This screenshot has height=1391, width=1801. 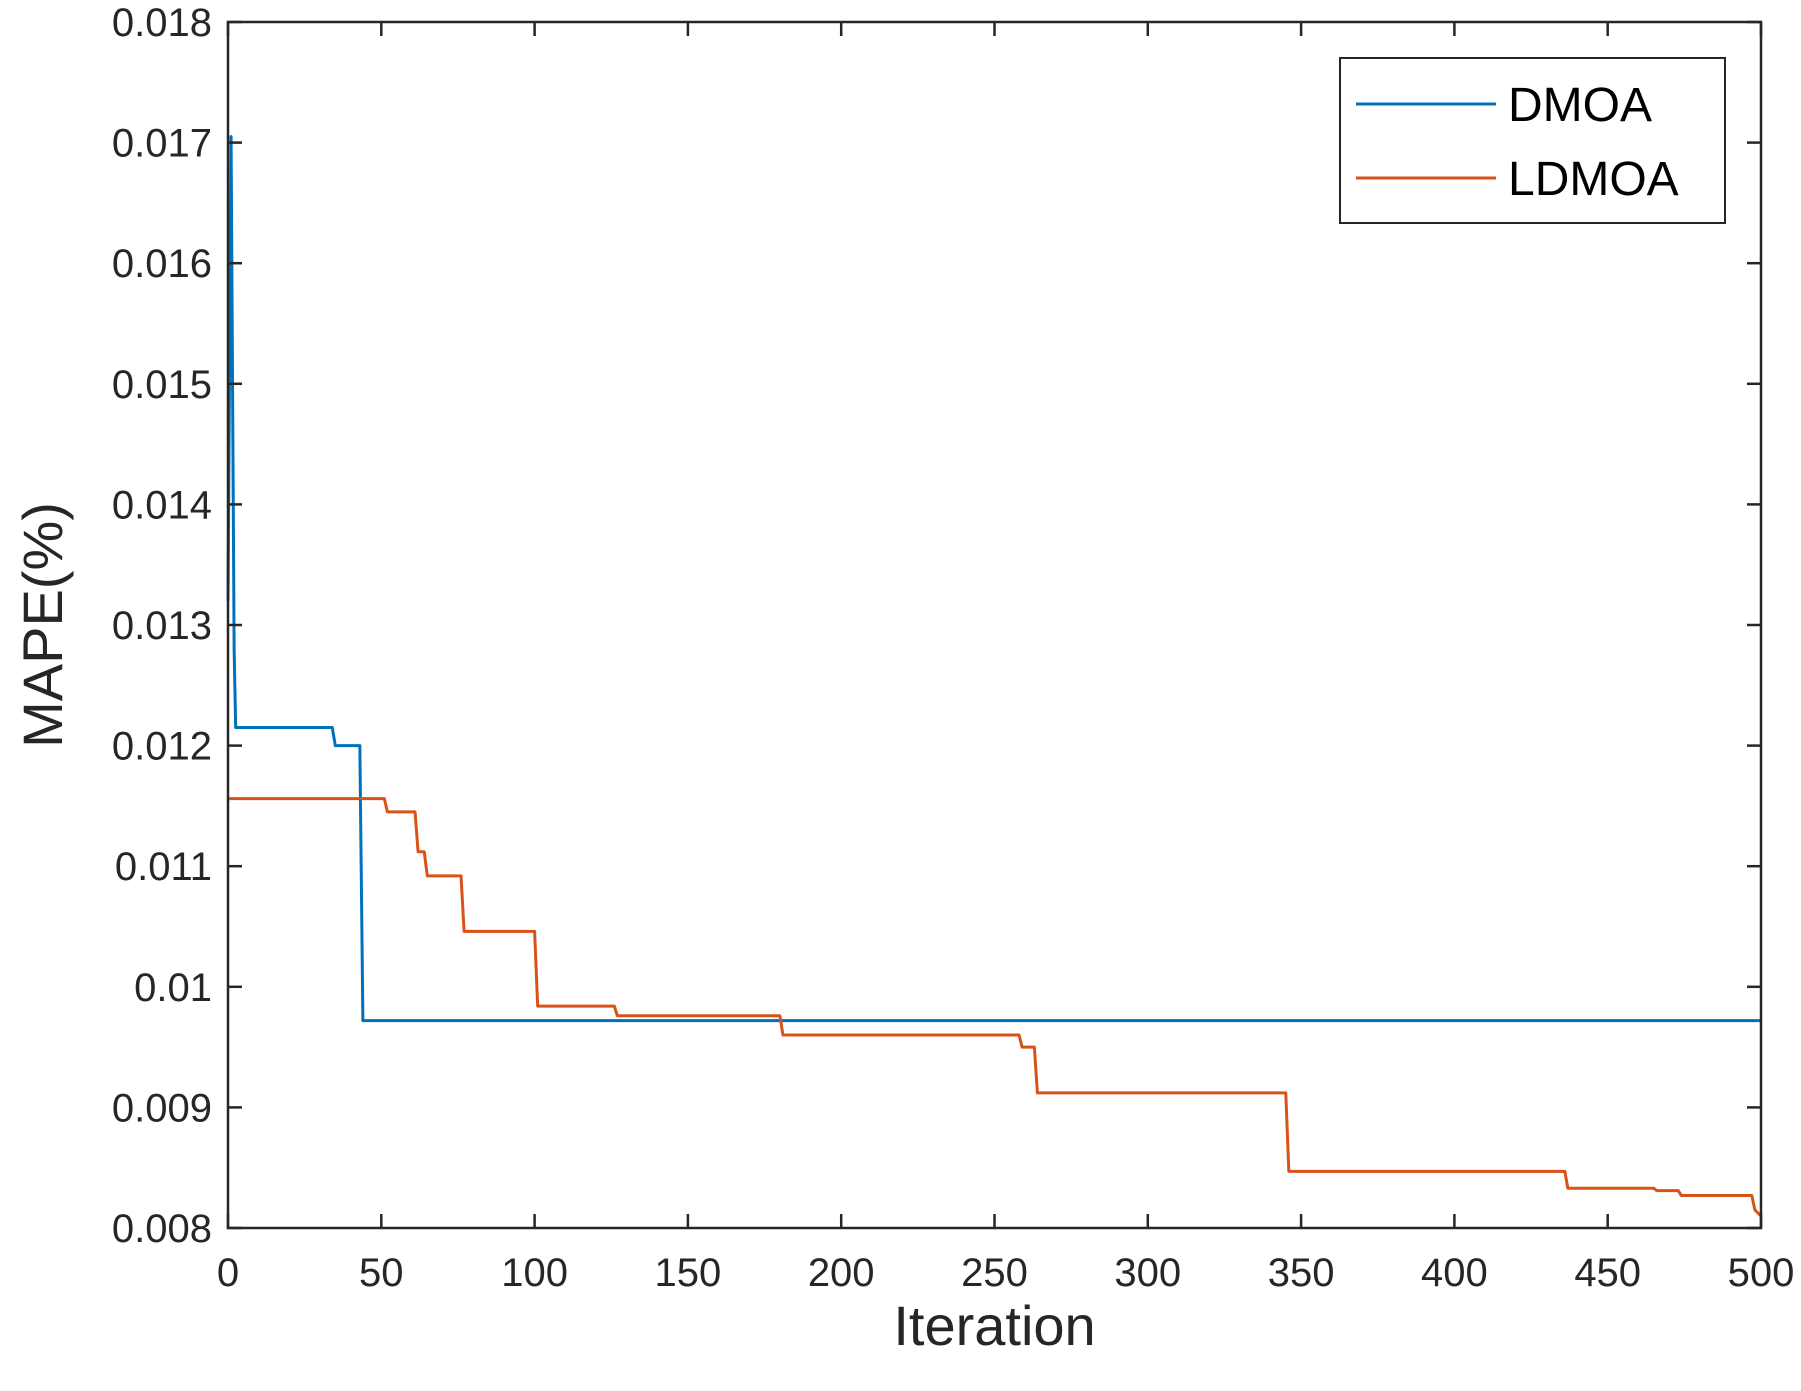 I want to click on x-tick-label: 200, so click(x=841, y=1273).